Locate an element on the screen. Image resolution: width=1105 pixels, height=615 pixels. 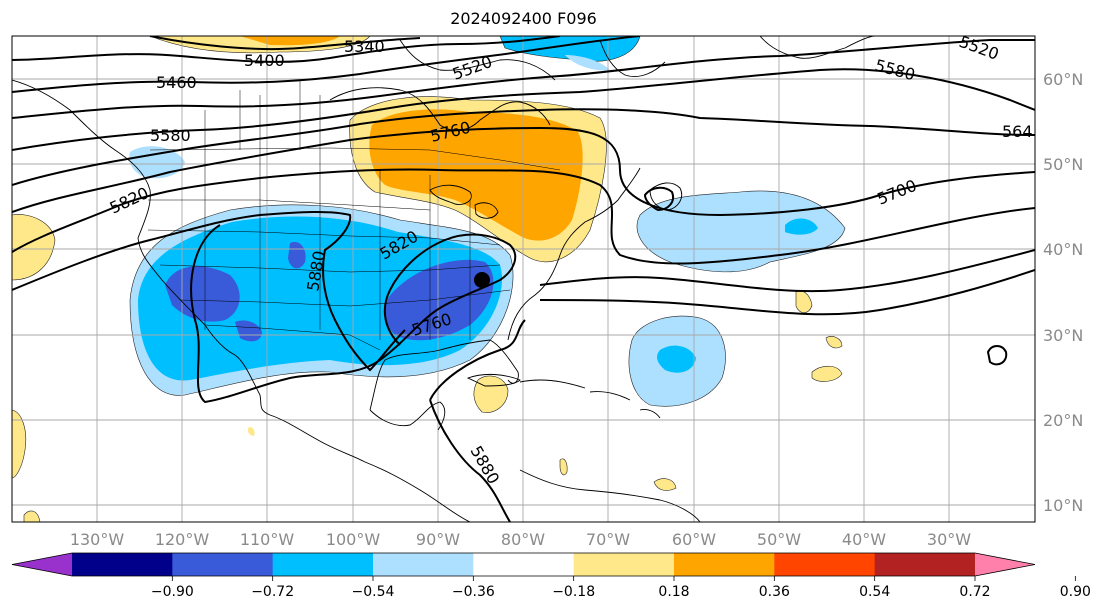
lon-label: 40°W is located at coordinates (864, 539).